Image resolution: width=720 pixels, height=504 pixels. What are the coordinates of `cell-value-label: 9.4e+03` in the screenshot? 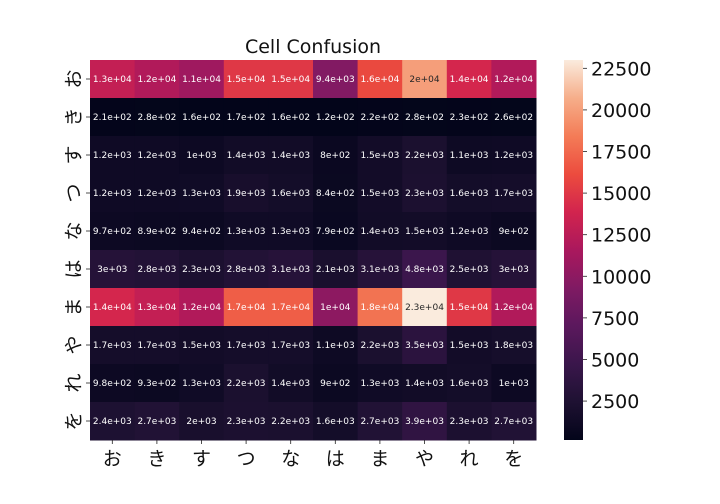 It's located at (335, 80).